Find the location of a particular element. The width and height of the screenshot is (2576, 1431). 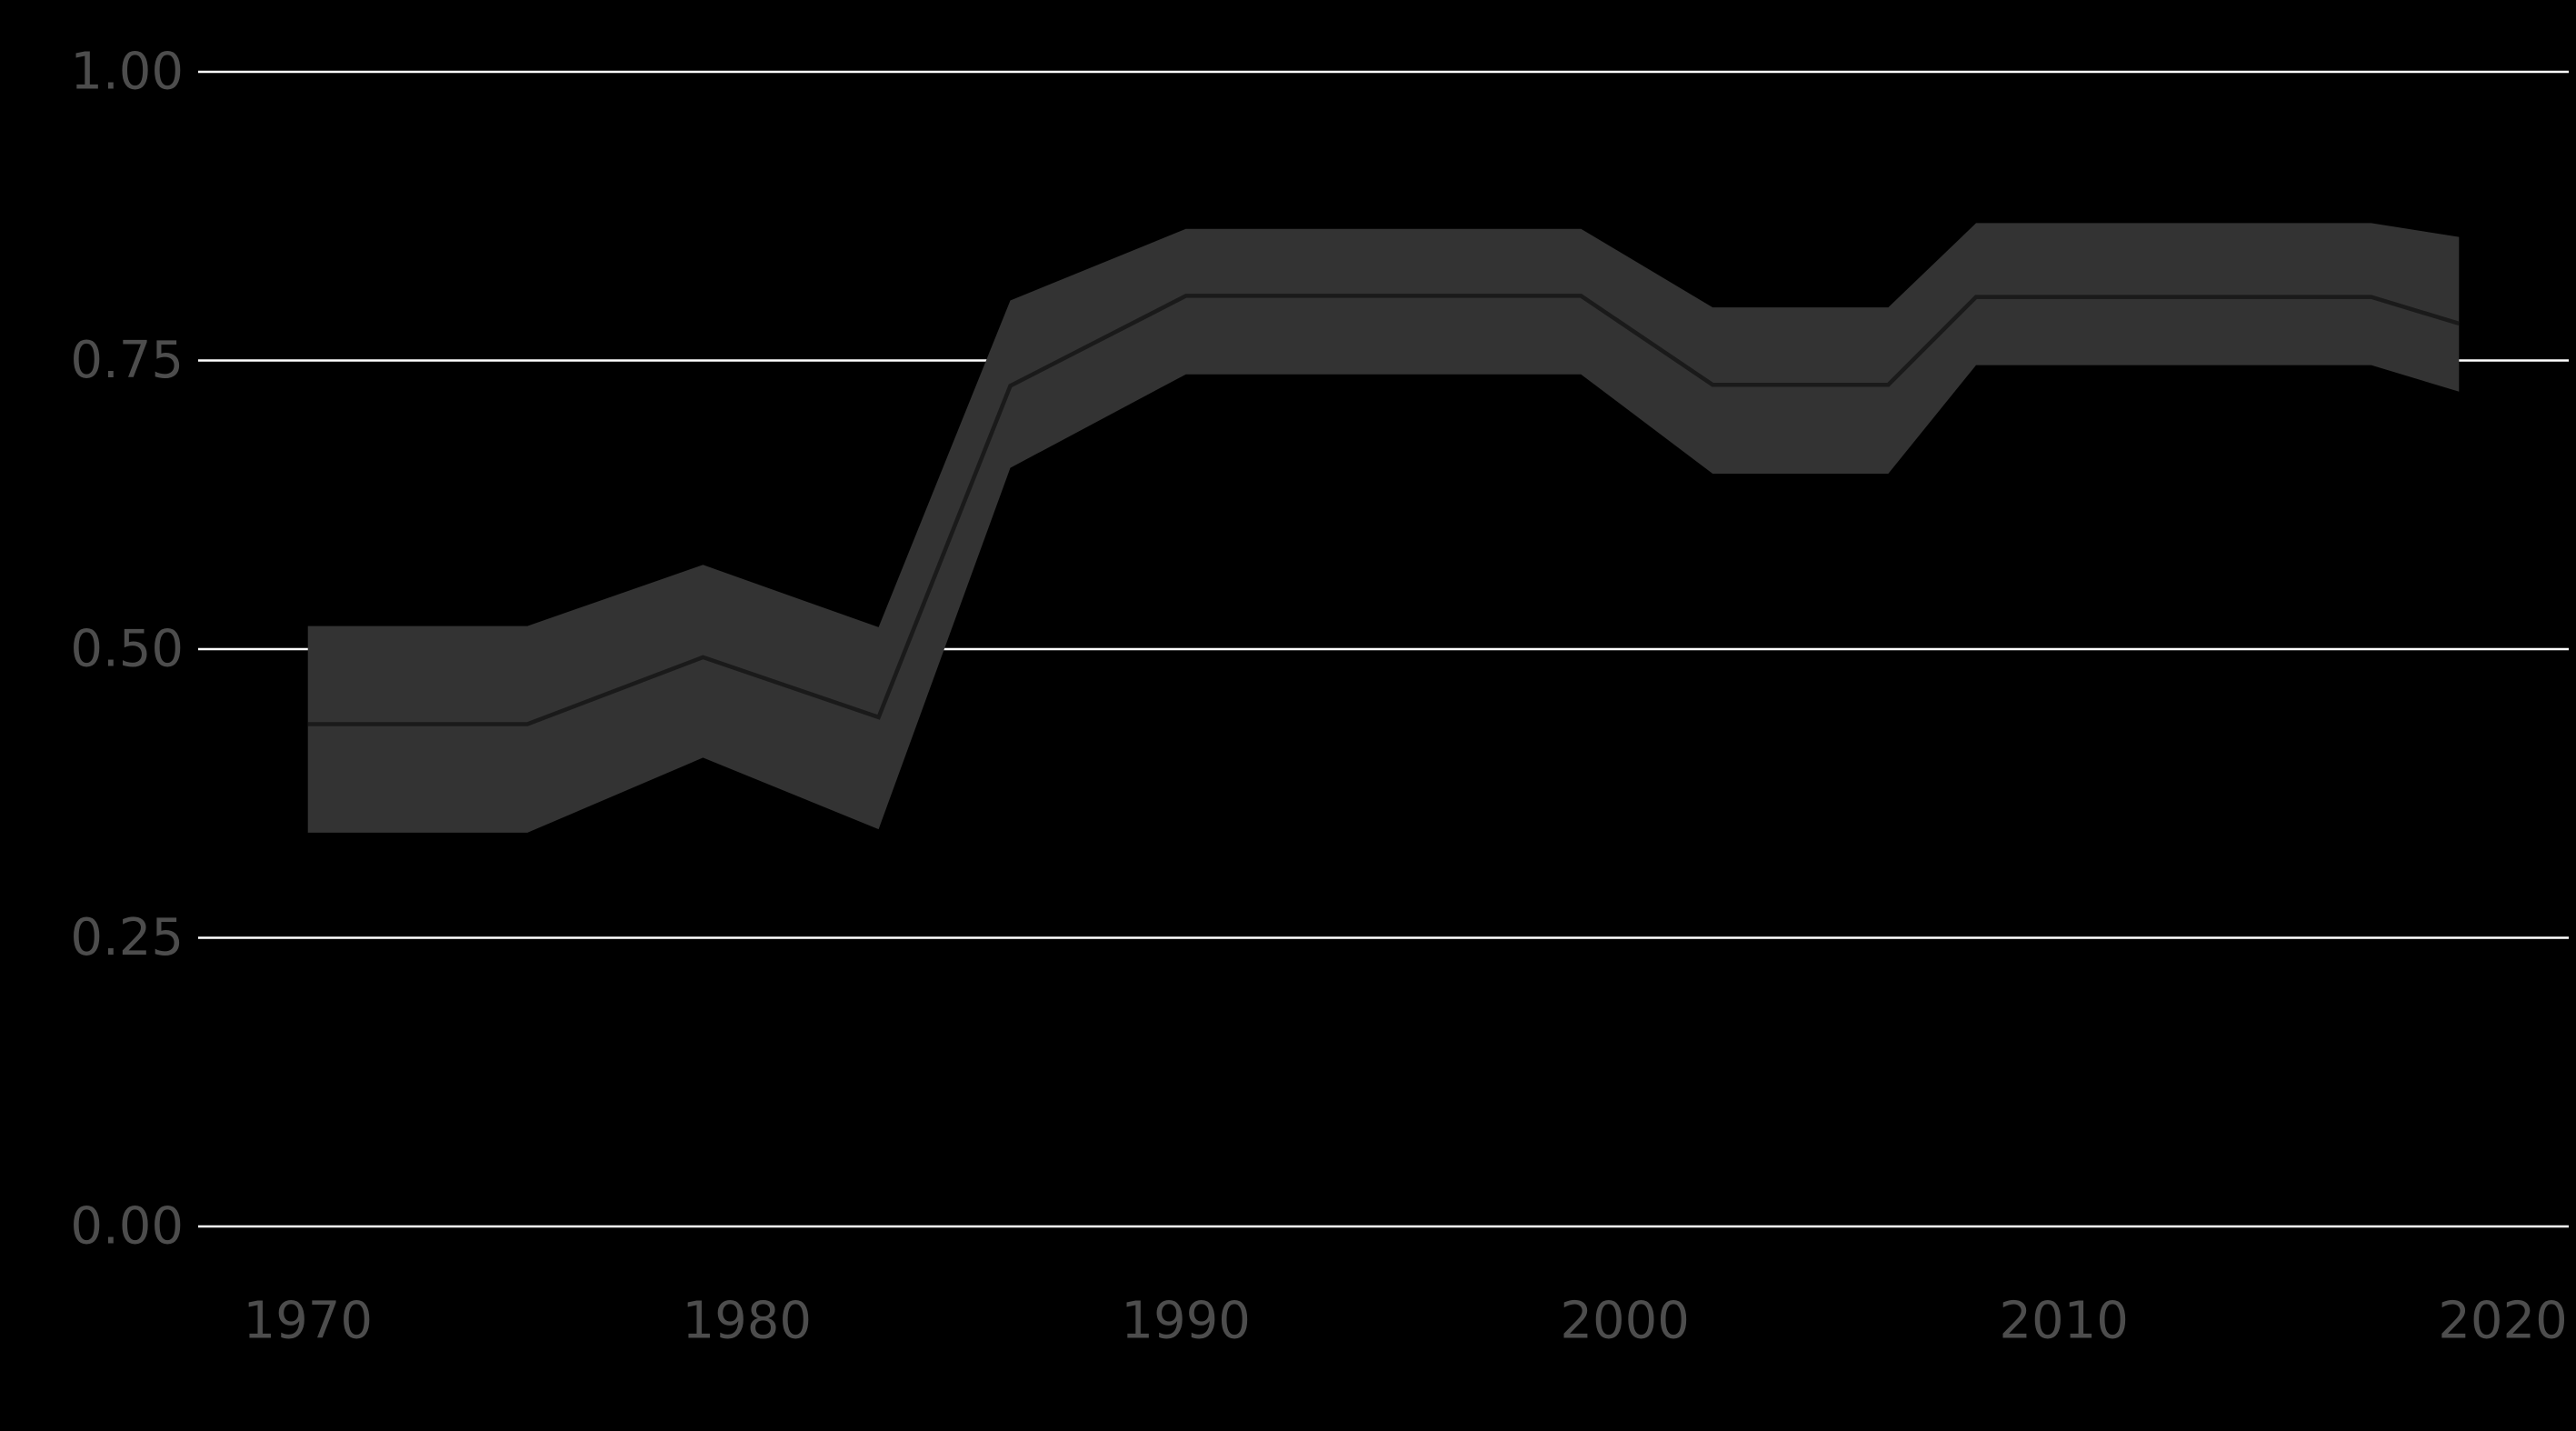

y-tick-label: 0.50 is located at coordinates (127, 649).